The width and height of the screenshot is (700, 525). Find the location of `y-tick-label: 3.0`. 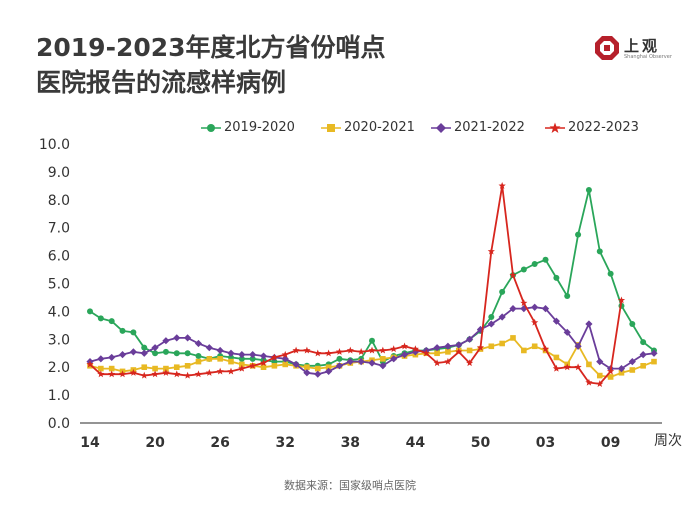

y-tick-label: 3.0 is located at coordinates (59, 340).